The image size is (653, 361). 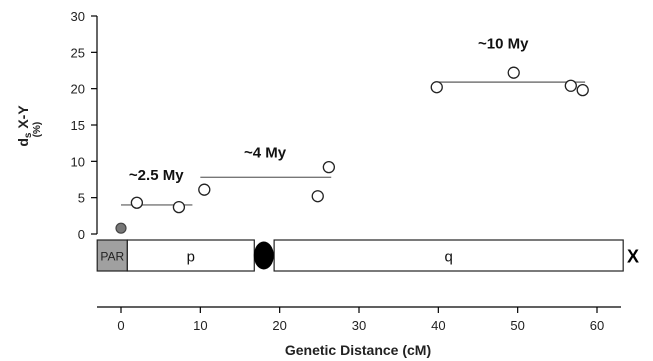 What do you see at coordinates (263, 255) in the screenshot?
I see `centromere` at bounding box center [263, 255].